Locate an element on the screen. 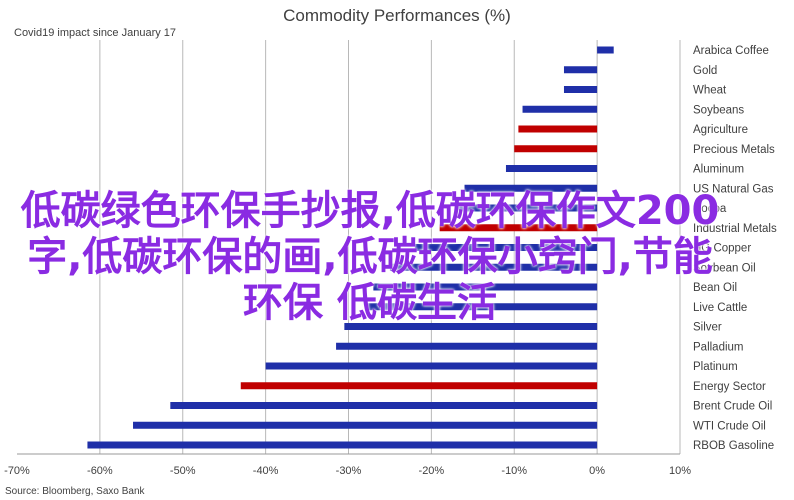  category-label: Arabica Coffee is located at coordinates (731, 51).